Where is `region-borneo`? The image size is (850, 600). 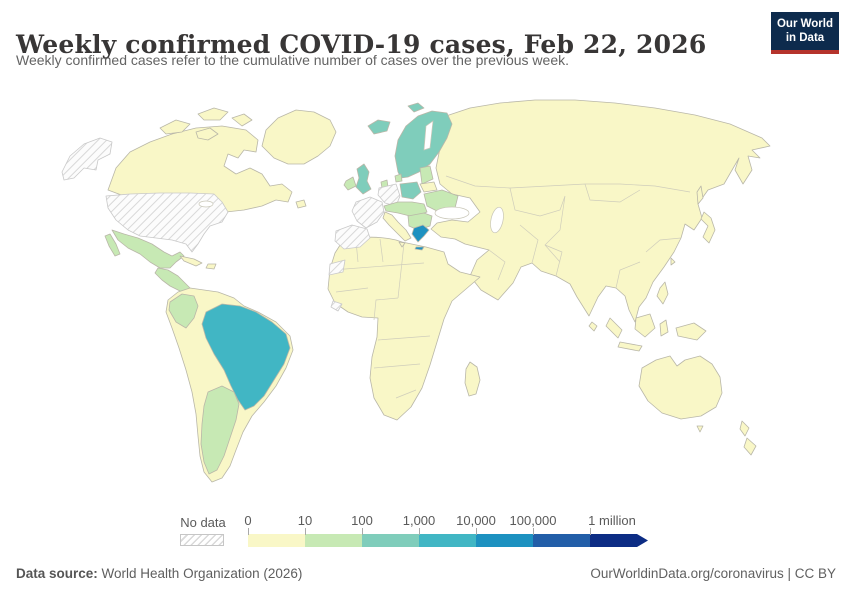
region-borneo is located at coordinates (645, 325).